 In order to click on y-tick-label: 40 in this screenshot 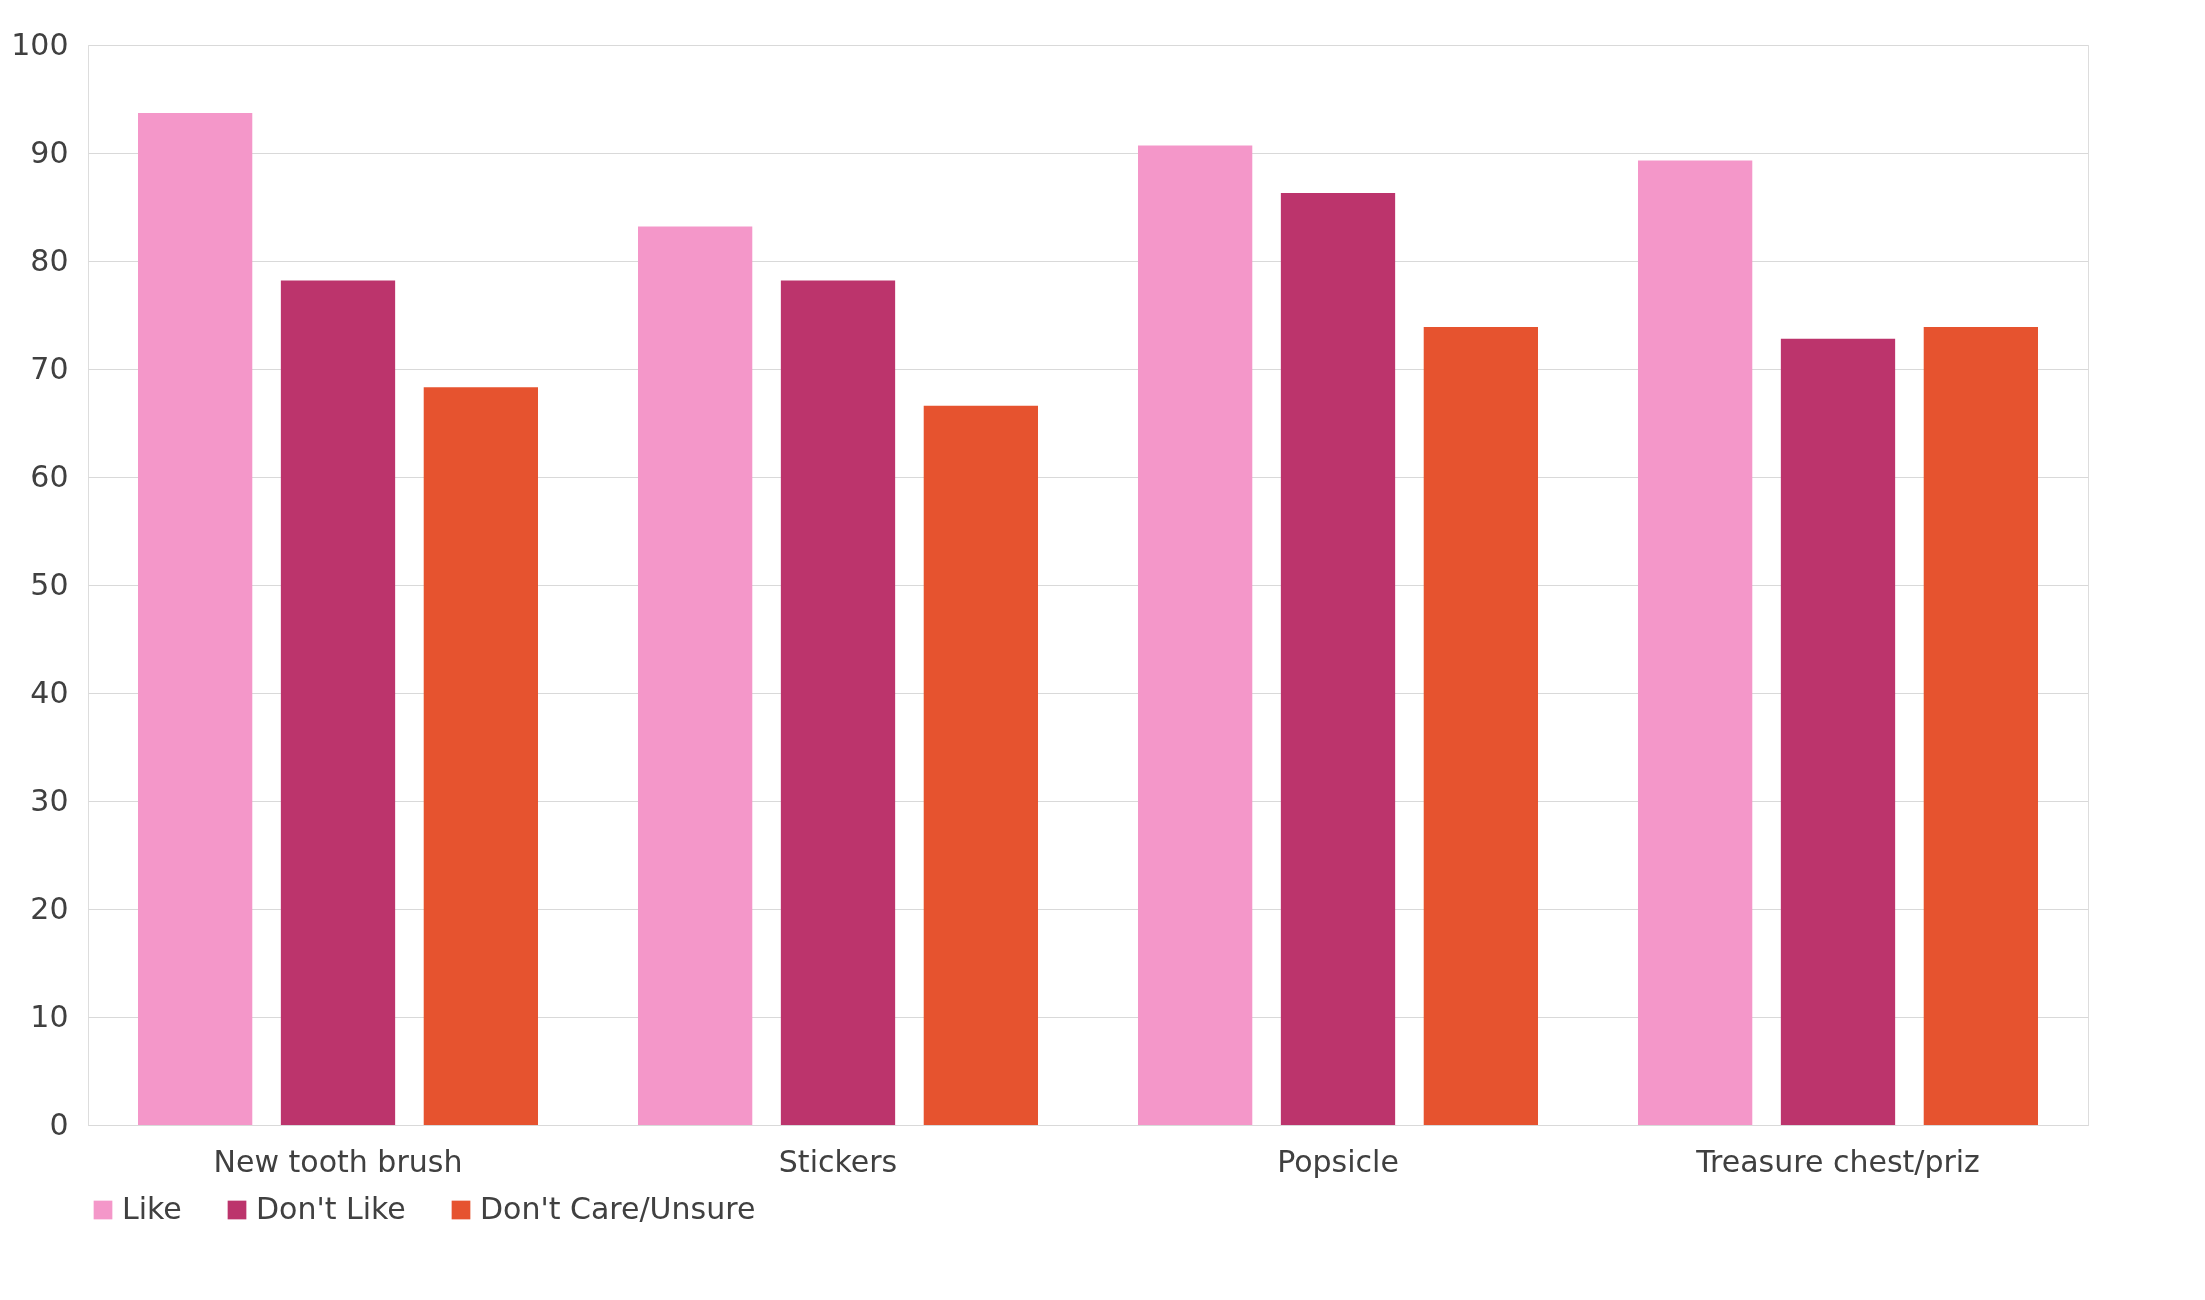, I will do `click(49, 692)`.